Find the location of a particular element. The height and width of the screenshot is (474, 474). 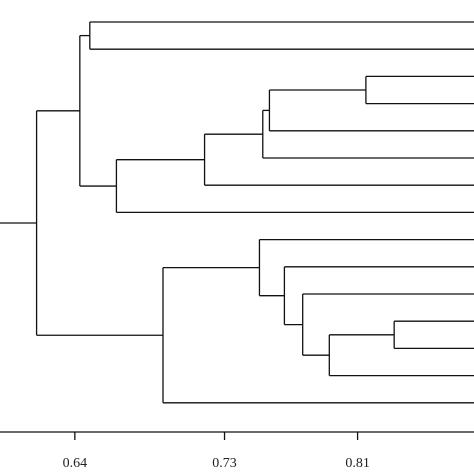

x-tick-label: 0.81 is located at coordinates (357, 463).